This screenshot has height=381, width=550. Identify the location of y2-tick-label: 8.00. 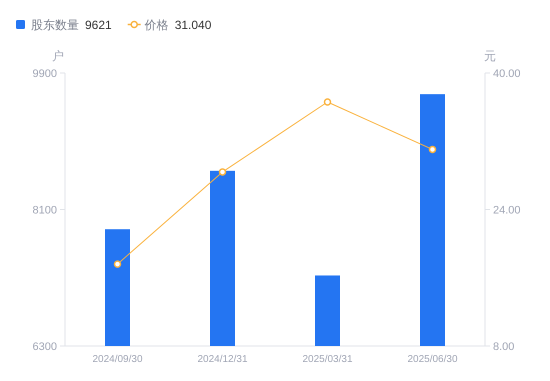
(503, 347).